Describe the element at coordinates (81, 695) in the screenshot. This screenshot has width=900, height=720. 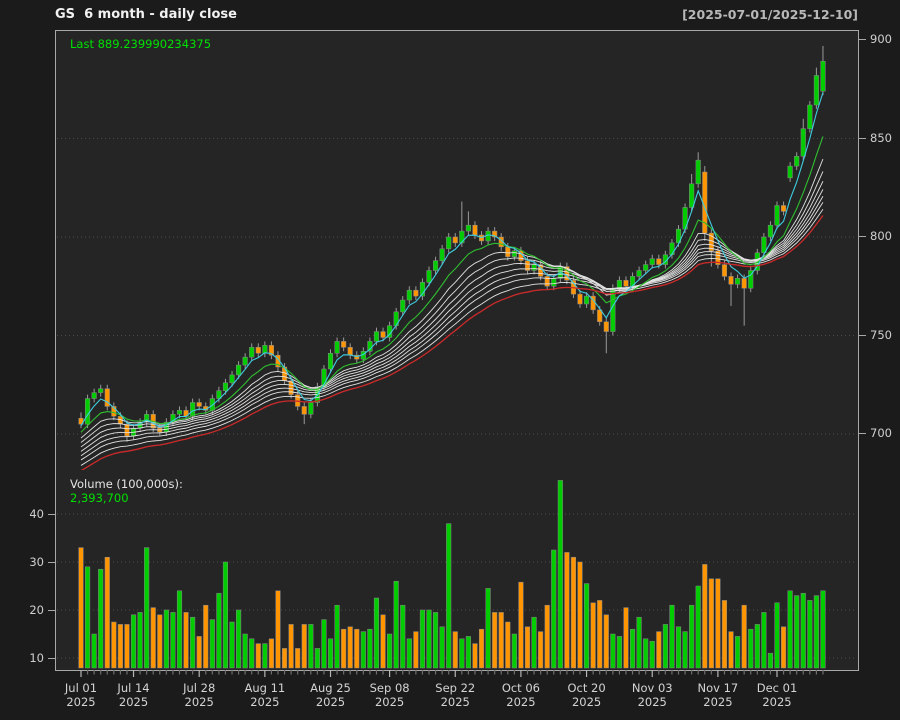
I see `x-axis-label: Jul 01 2025` at that location.